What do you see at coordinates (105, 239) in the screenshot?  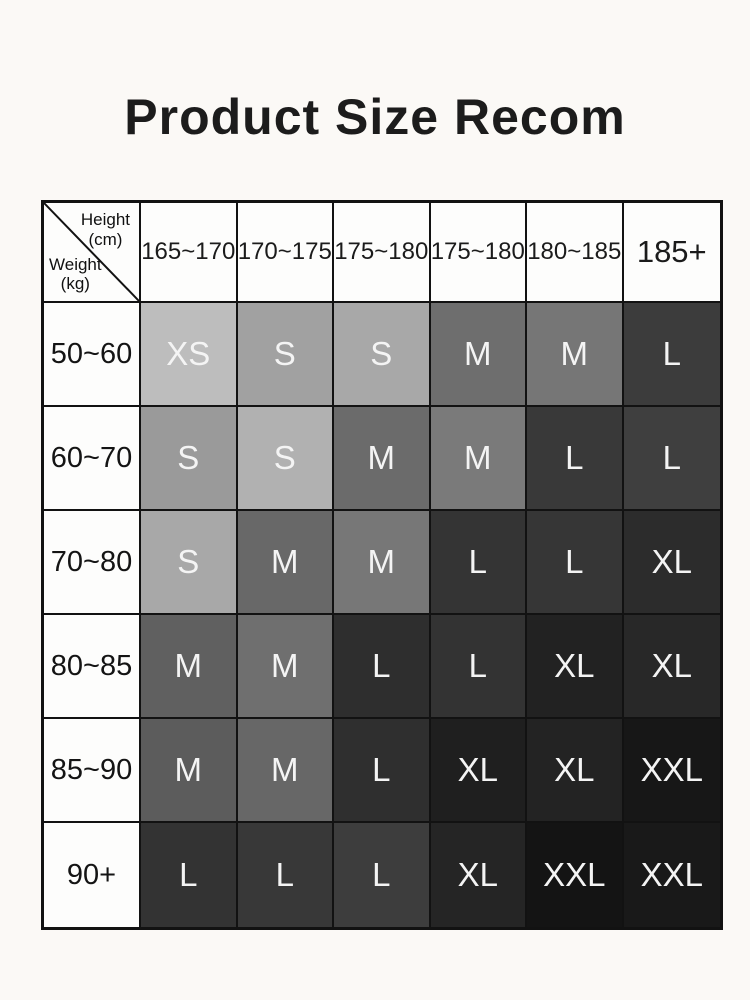 I see `height-unit: (cm)` at bounding box center [105, 239].